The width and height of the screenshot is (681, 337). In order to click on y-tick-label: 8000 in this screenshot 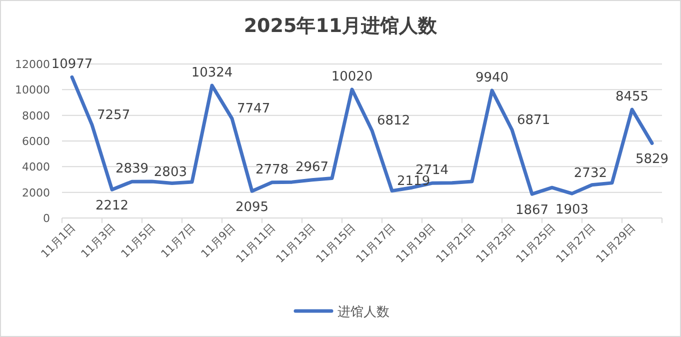, I will do `click(36, 115)`.